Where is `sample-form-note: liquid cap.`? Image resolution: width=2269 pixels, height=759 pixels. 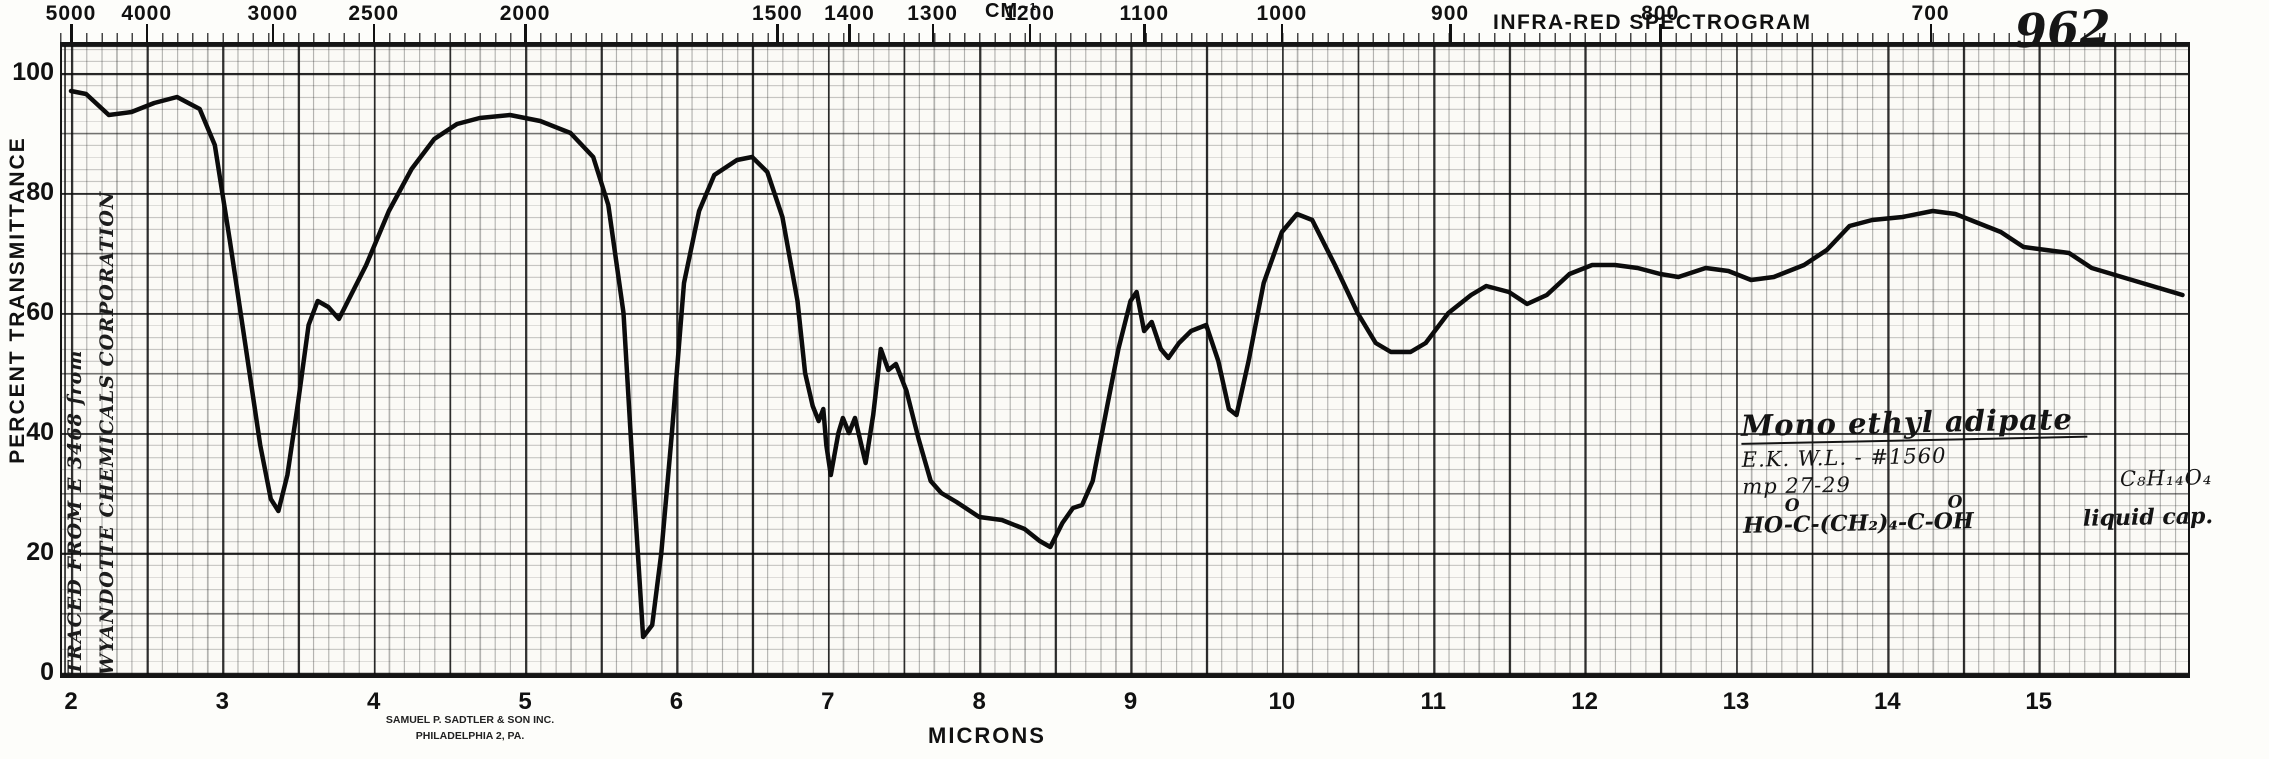
sample-form-note: liquid cap. is located at coordinates (2148, 517).